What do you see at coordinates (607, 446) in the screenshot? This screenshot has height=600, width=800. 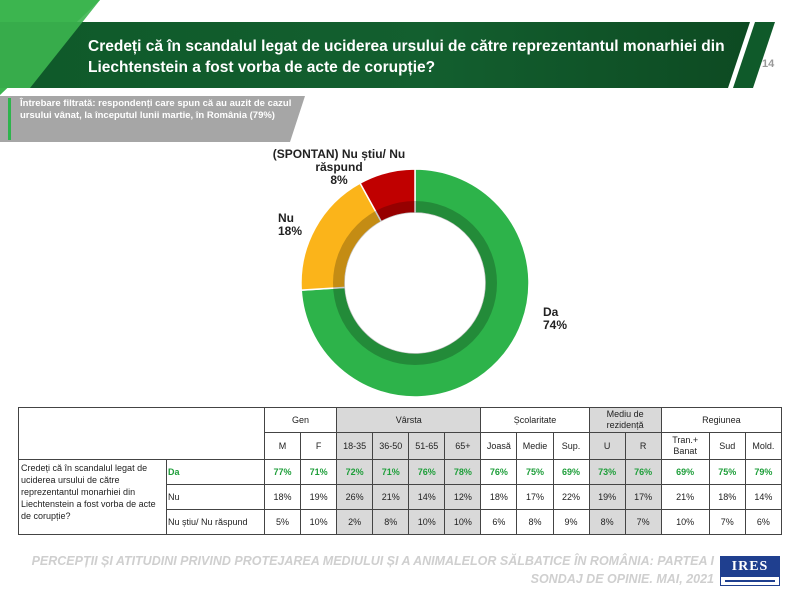 I see `col-header: U` at bounding box center [607, 446].